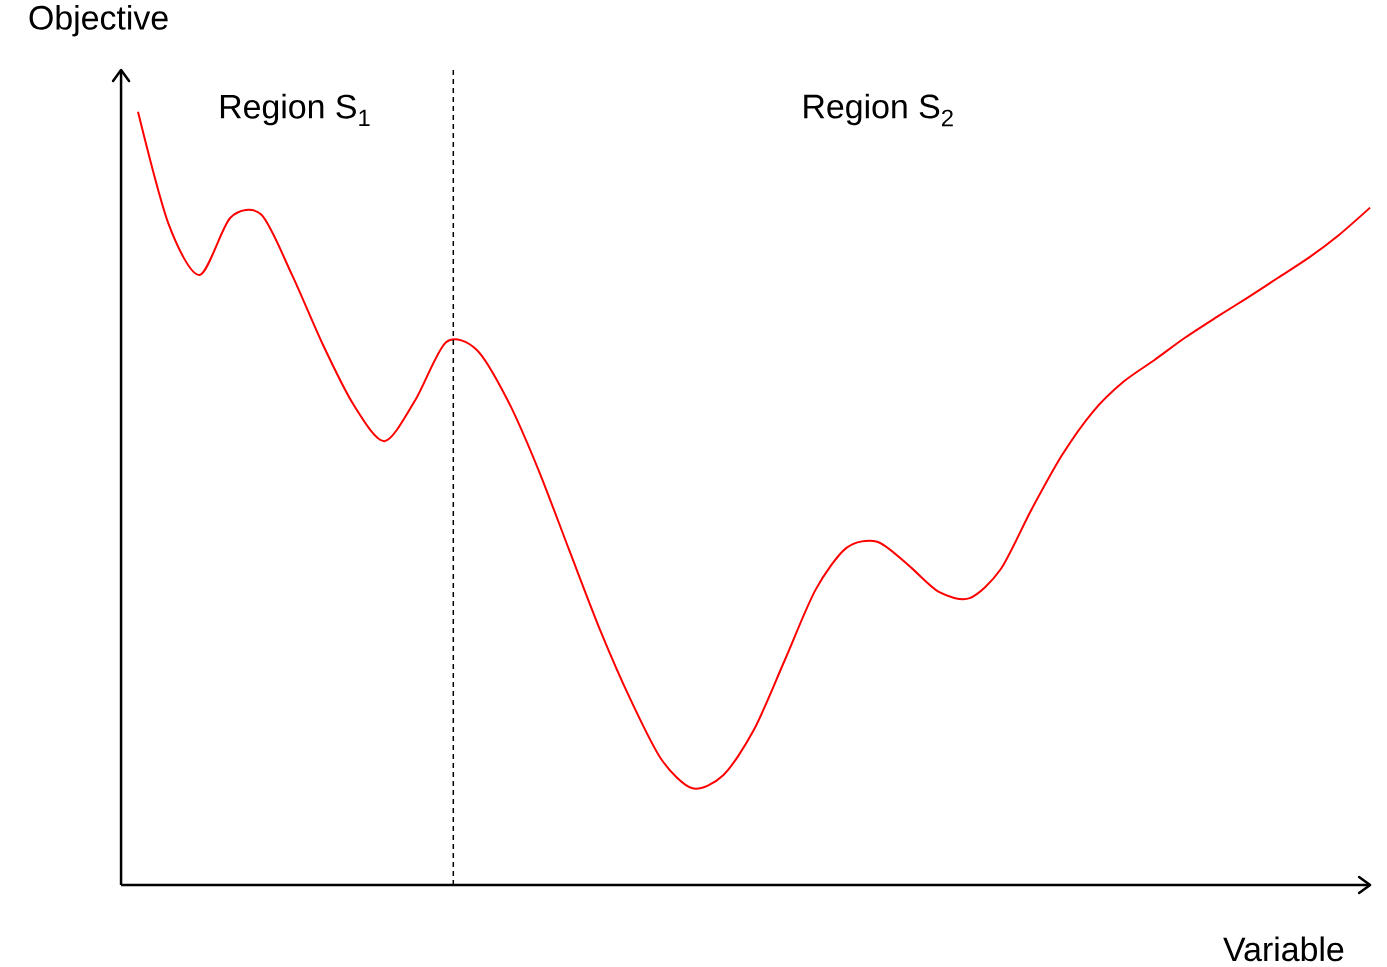  I want to click on x-axis-title: Variable, so click(1283, 949).